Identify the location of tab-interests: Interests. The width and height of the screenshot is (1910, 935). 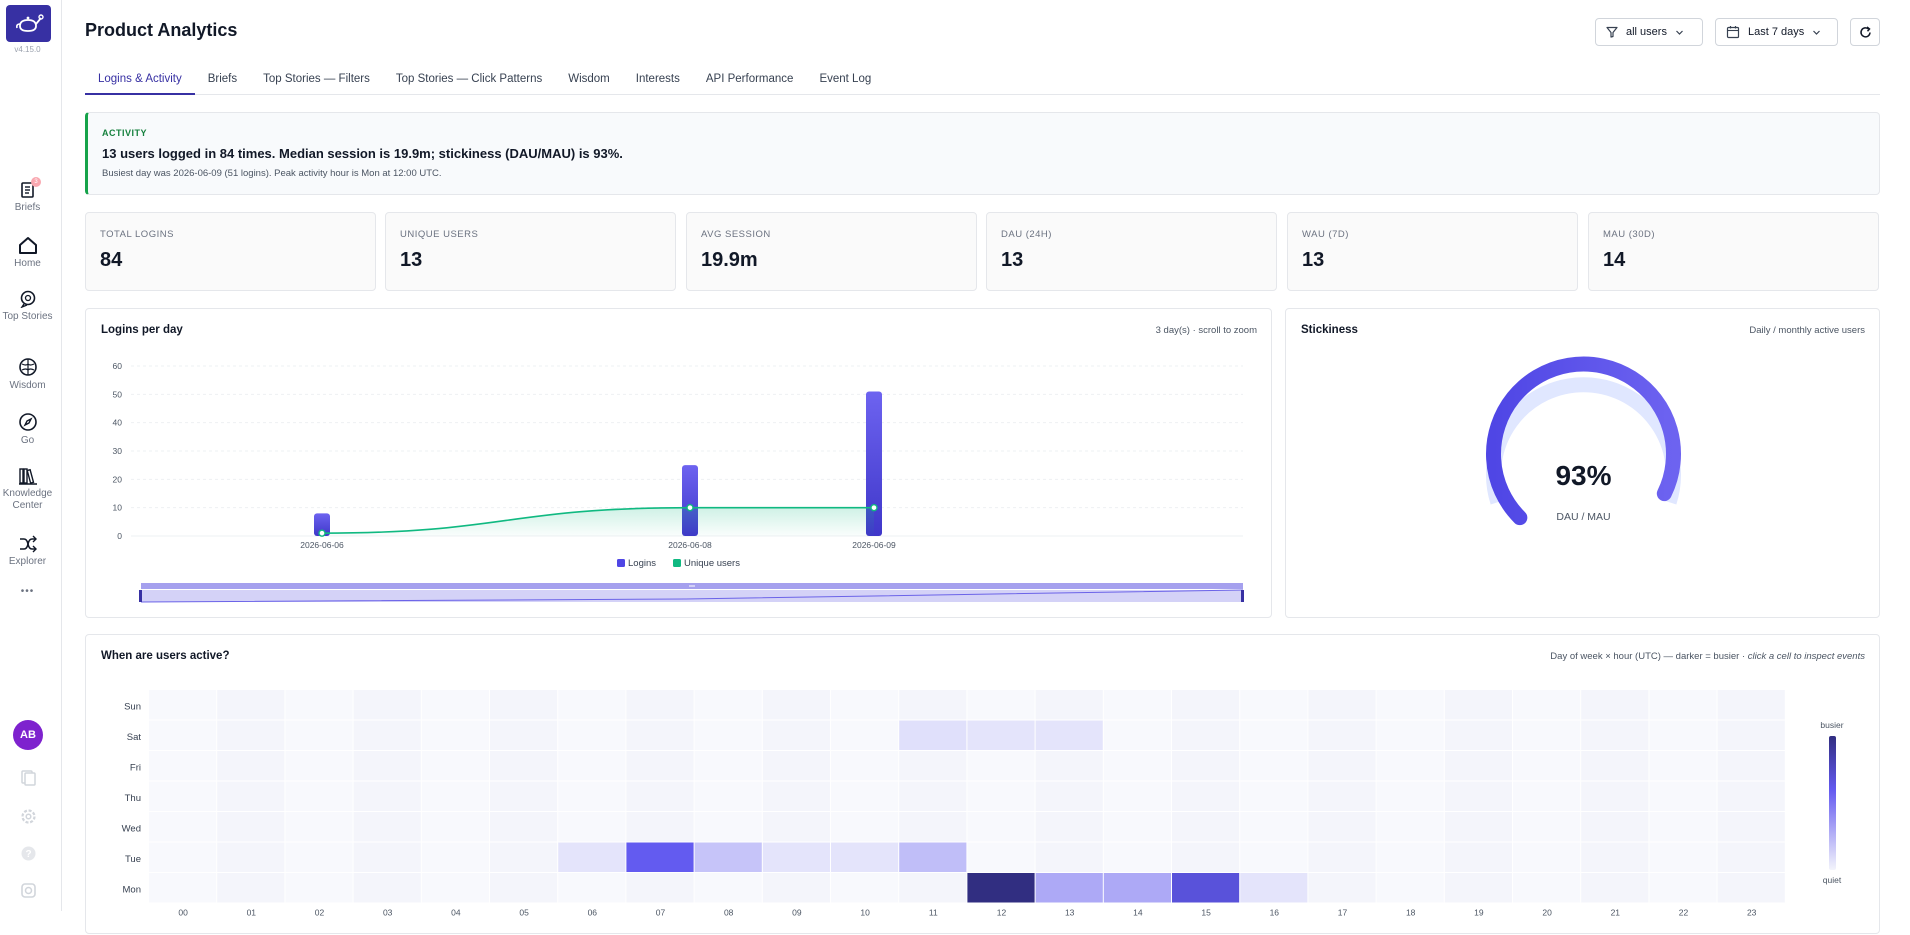
(657, 79).